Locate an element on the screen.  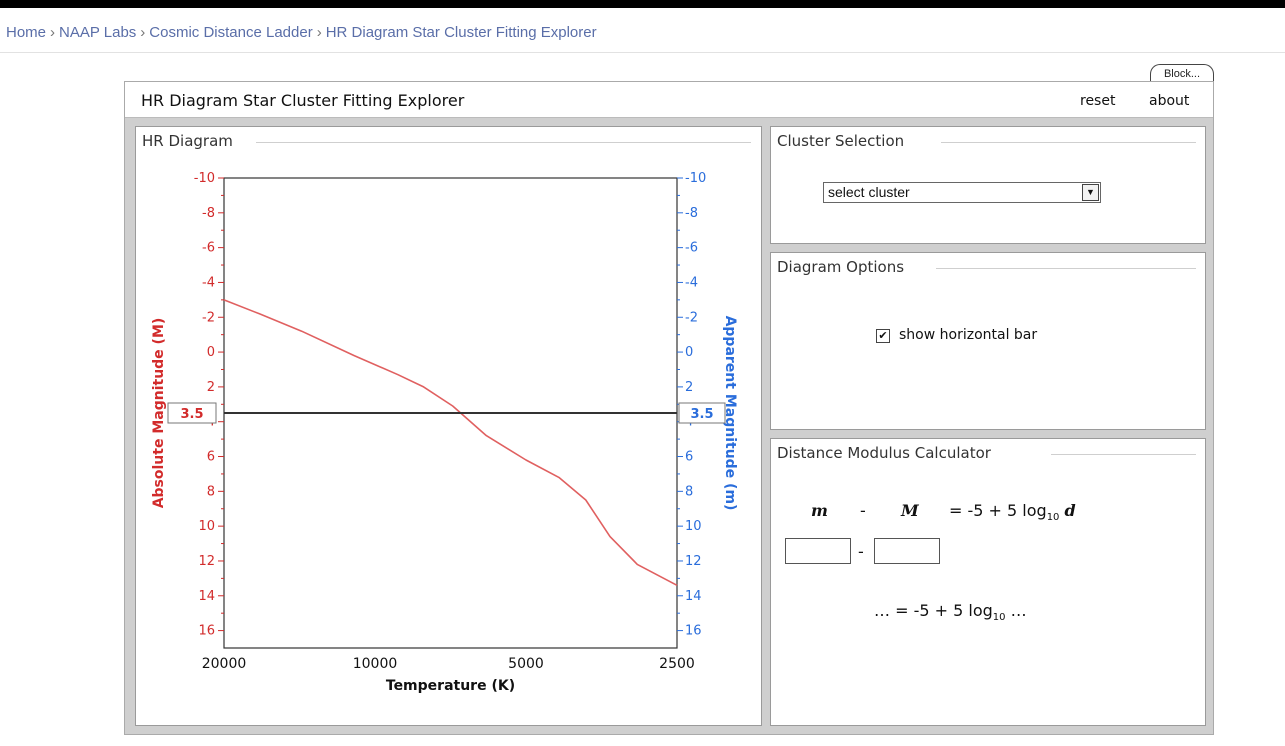
y-tick-label-left: 0 is located at coordinates (211, 352).